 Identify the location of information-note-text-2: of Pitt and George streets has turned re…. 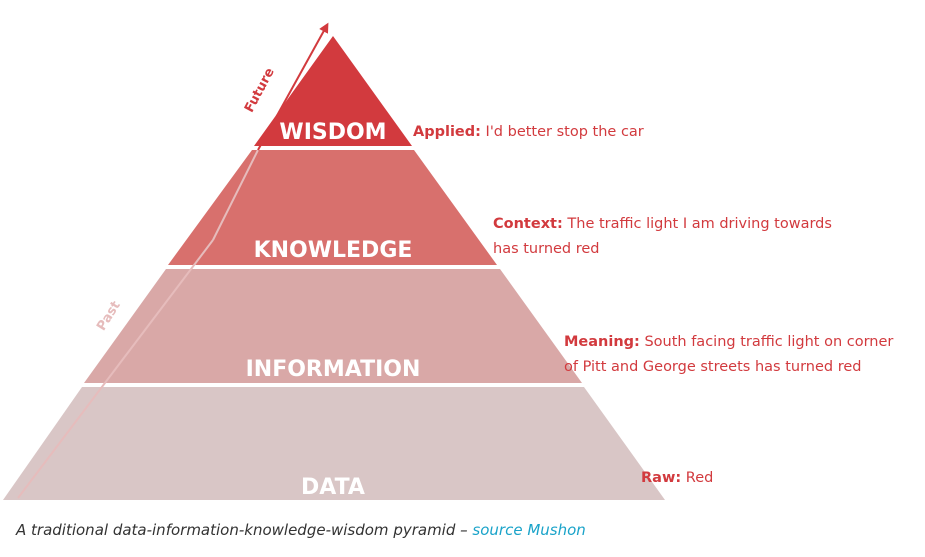
(713, 367).